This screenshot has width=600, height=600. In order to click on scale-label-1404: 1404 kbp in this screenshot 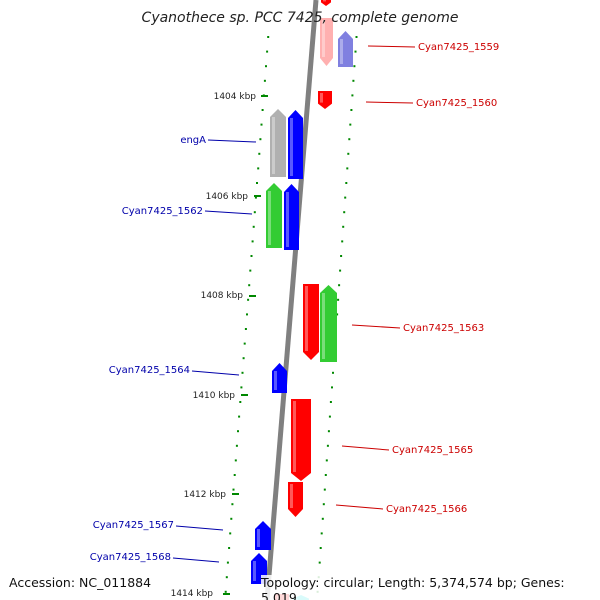, I will do `click(235, 97)`.